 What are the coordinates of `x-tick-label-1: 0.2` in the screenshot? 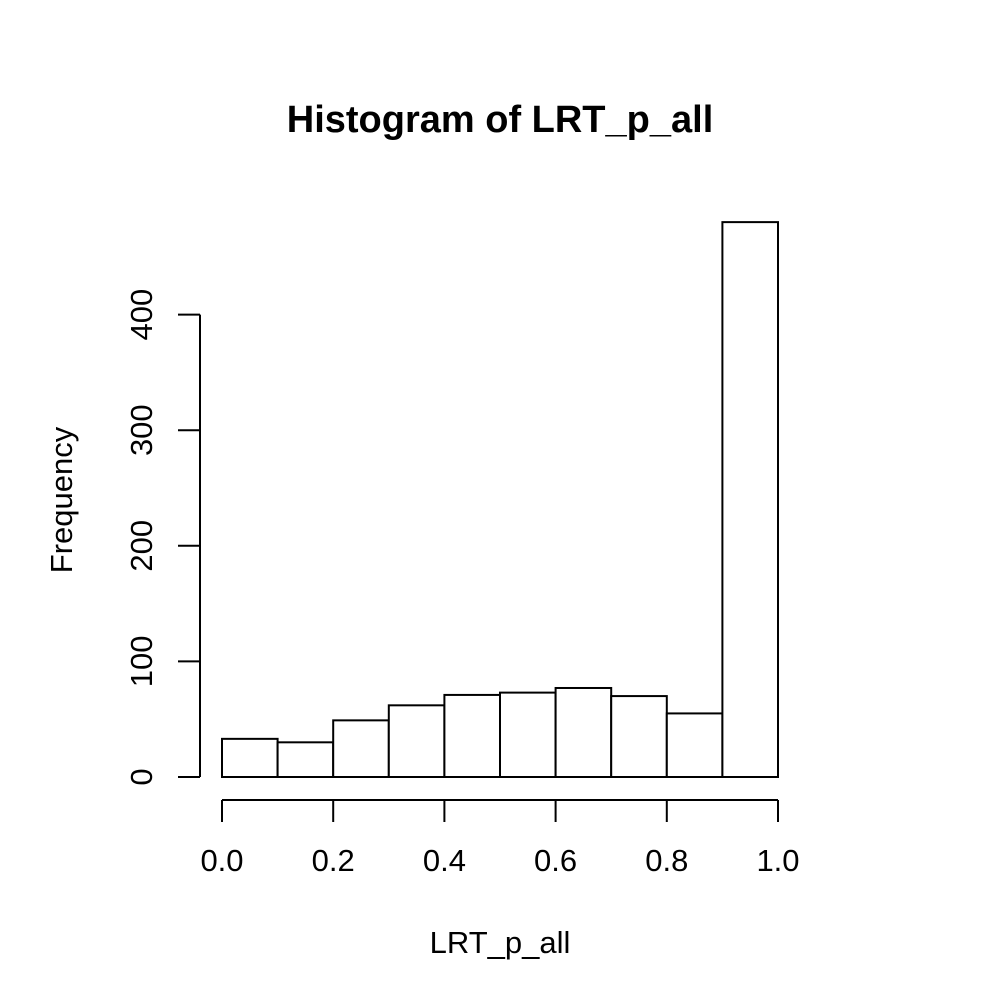 It's located at (333, 860).